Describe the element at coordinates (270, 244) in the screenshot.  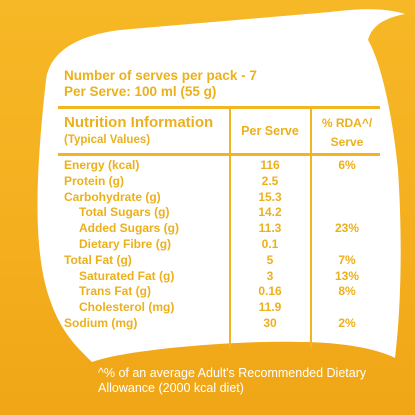
I see `nutrient-per-serve-value: 0.1` at that location.